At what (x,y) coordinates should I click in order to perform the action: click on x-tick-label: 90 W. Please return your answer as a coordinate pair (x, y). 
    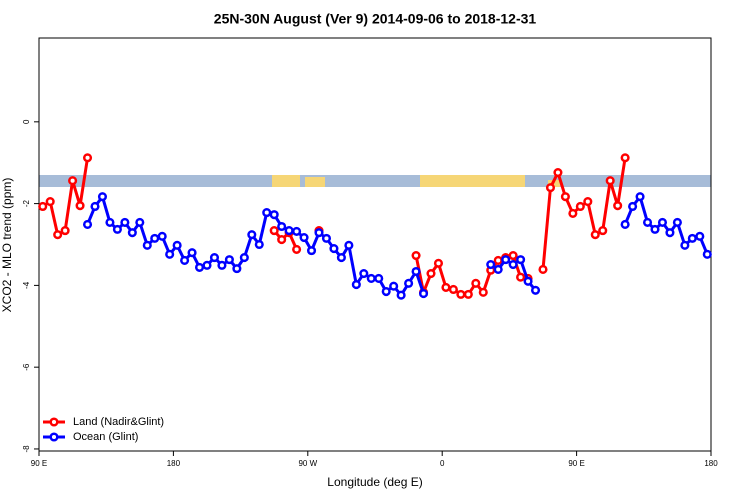
    Looking at the image, I should click on (307, 463).